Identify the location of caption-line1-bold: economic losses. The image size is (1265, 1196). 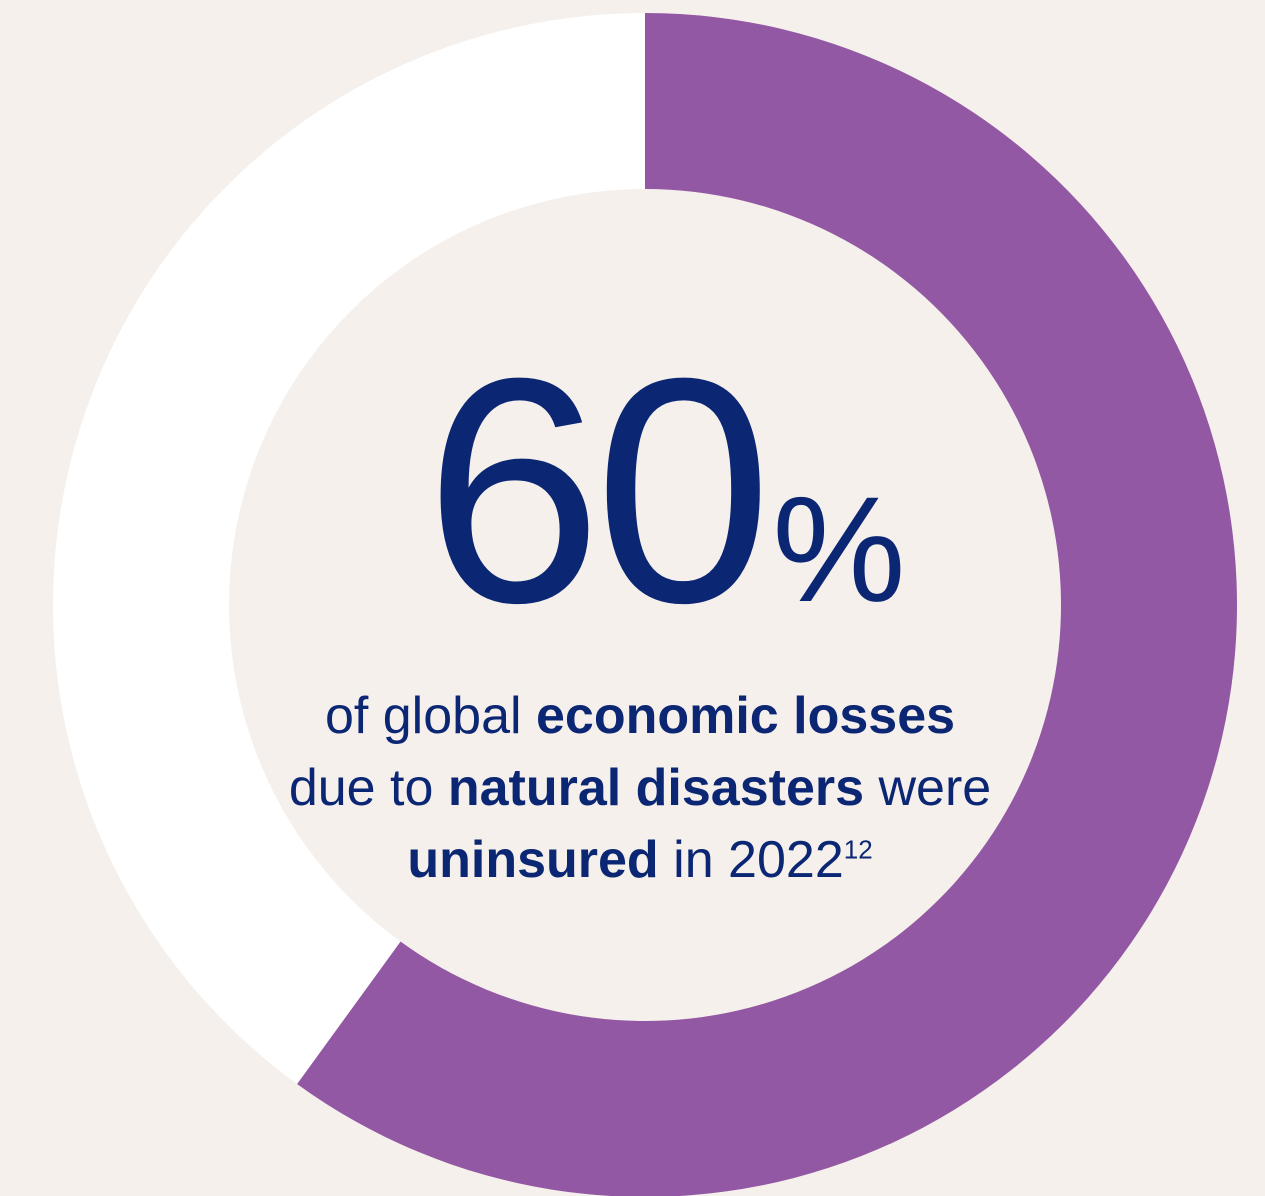
(745, 716).